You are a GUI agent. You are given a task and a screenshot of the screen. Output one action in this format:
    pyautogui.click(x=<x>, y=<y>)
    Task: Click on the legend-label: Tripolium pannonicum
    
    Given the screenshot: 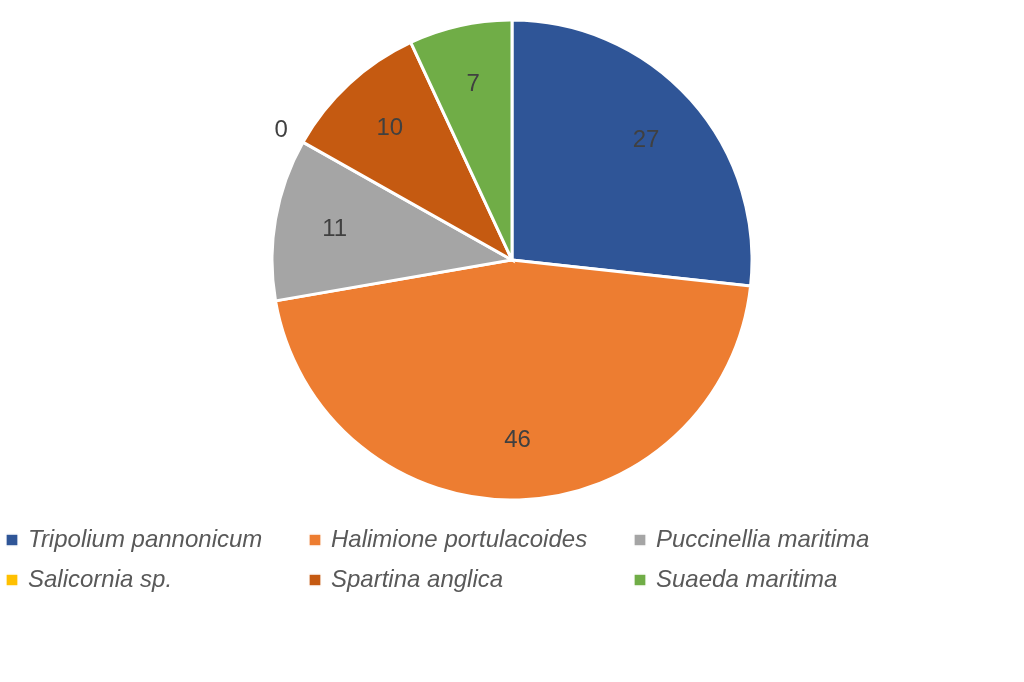 What is the action you would take?
    pyautogui.click(x=145, y=538)
    